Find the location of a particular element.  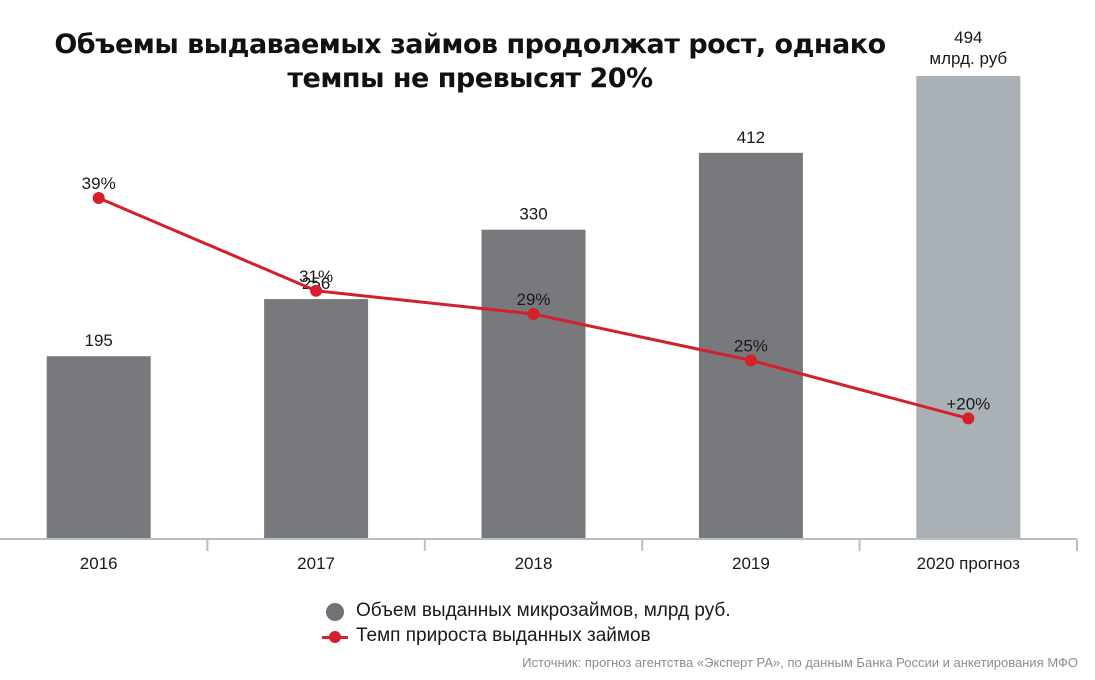

growth-label-3: 25% is located at coordinates (751, 345).